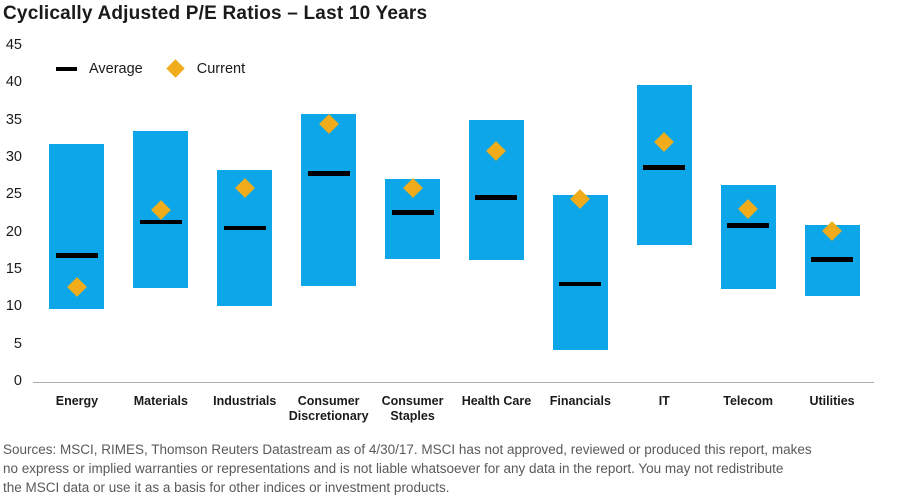  What do you see at coordinates (748, 401) in the screenshot?
I see `x-category-label: Telecom` at bounding box center [748, 401].